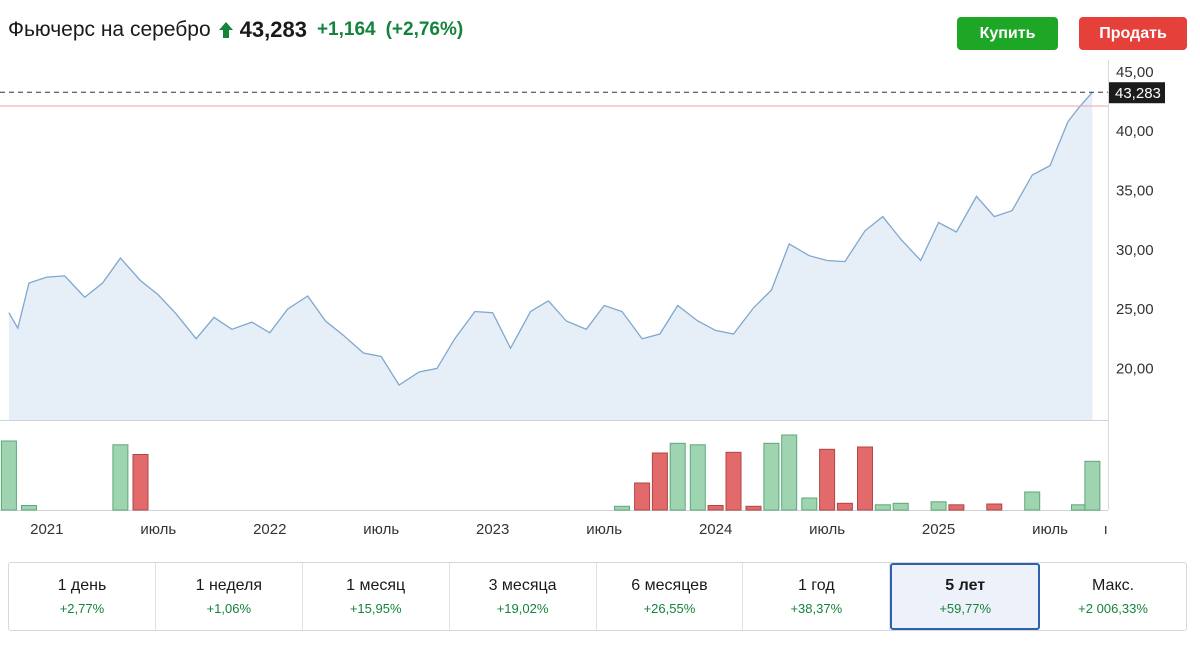  Describe the element at coordinates (670, 596) in the screenshot. I see `period-6-months: 6 месяцев +26,55%` at that location.